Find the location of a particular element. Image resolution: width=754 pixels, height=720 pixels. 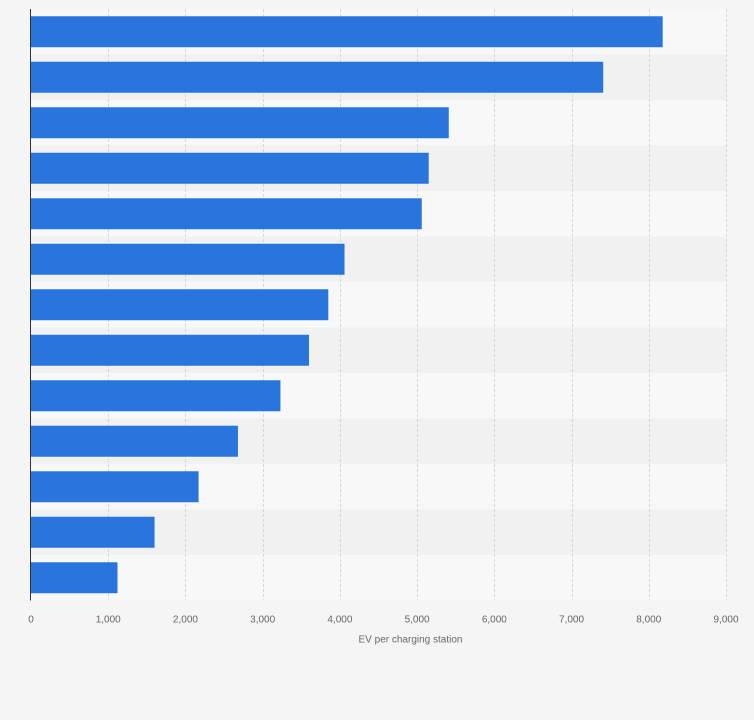

x-tick-label: 9,000 is located at coordinates (725, 620).